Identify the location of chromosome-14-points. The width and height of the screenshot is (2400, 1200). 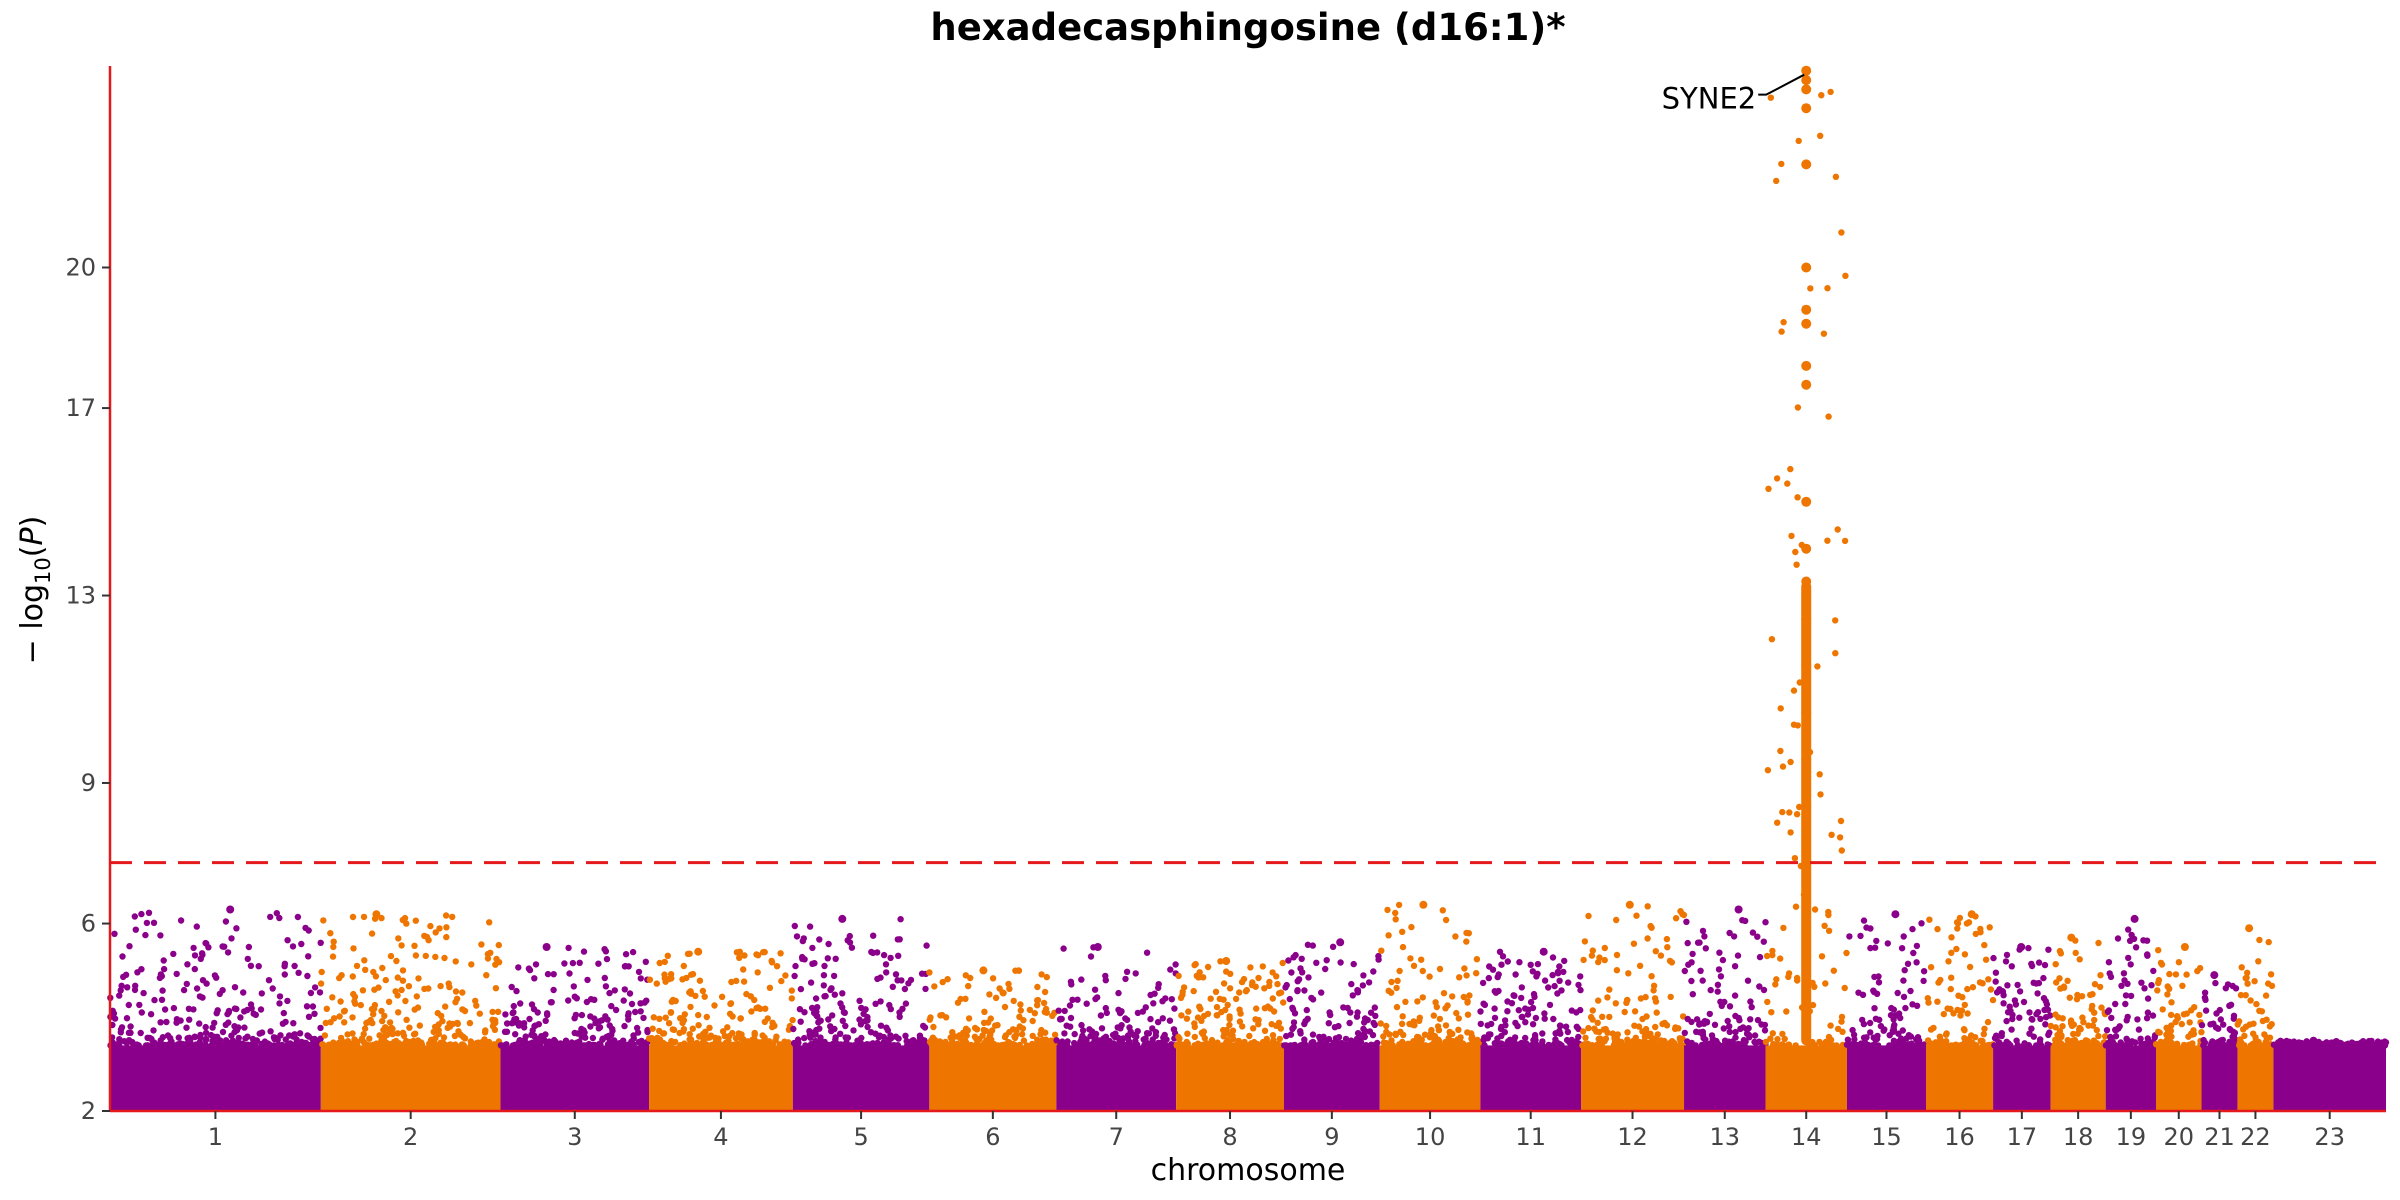
(1806, 588).